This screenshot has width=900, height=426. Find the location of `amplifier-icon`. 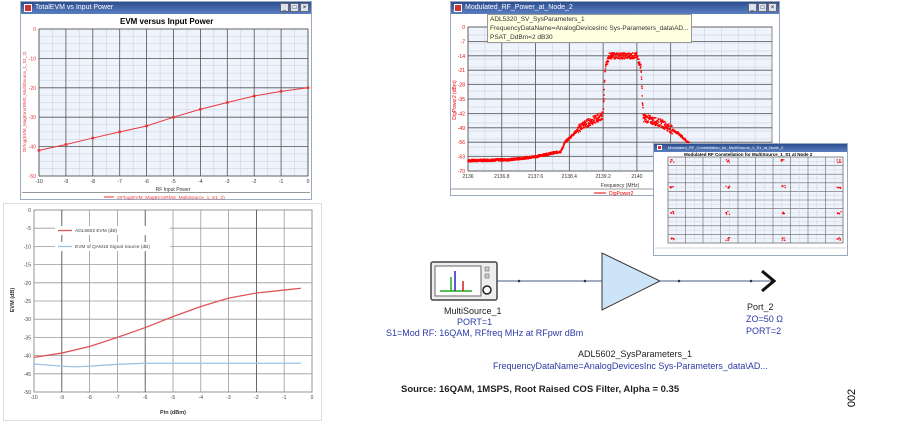

amplifier-icon is located at coordinates (631, 281).